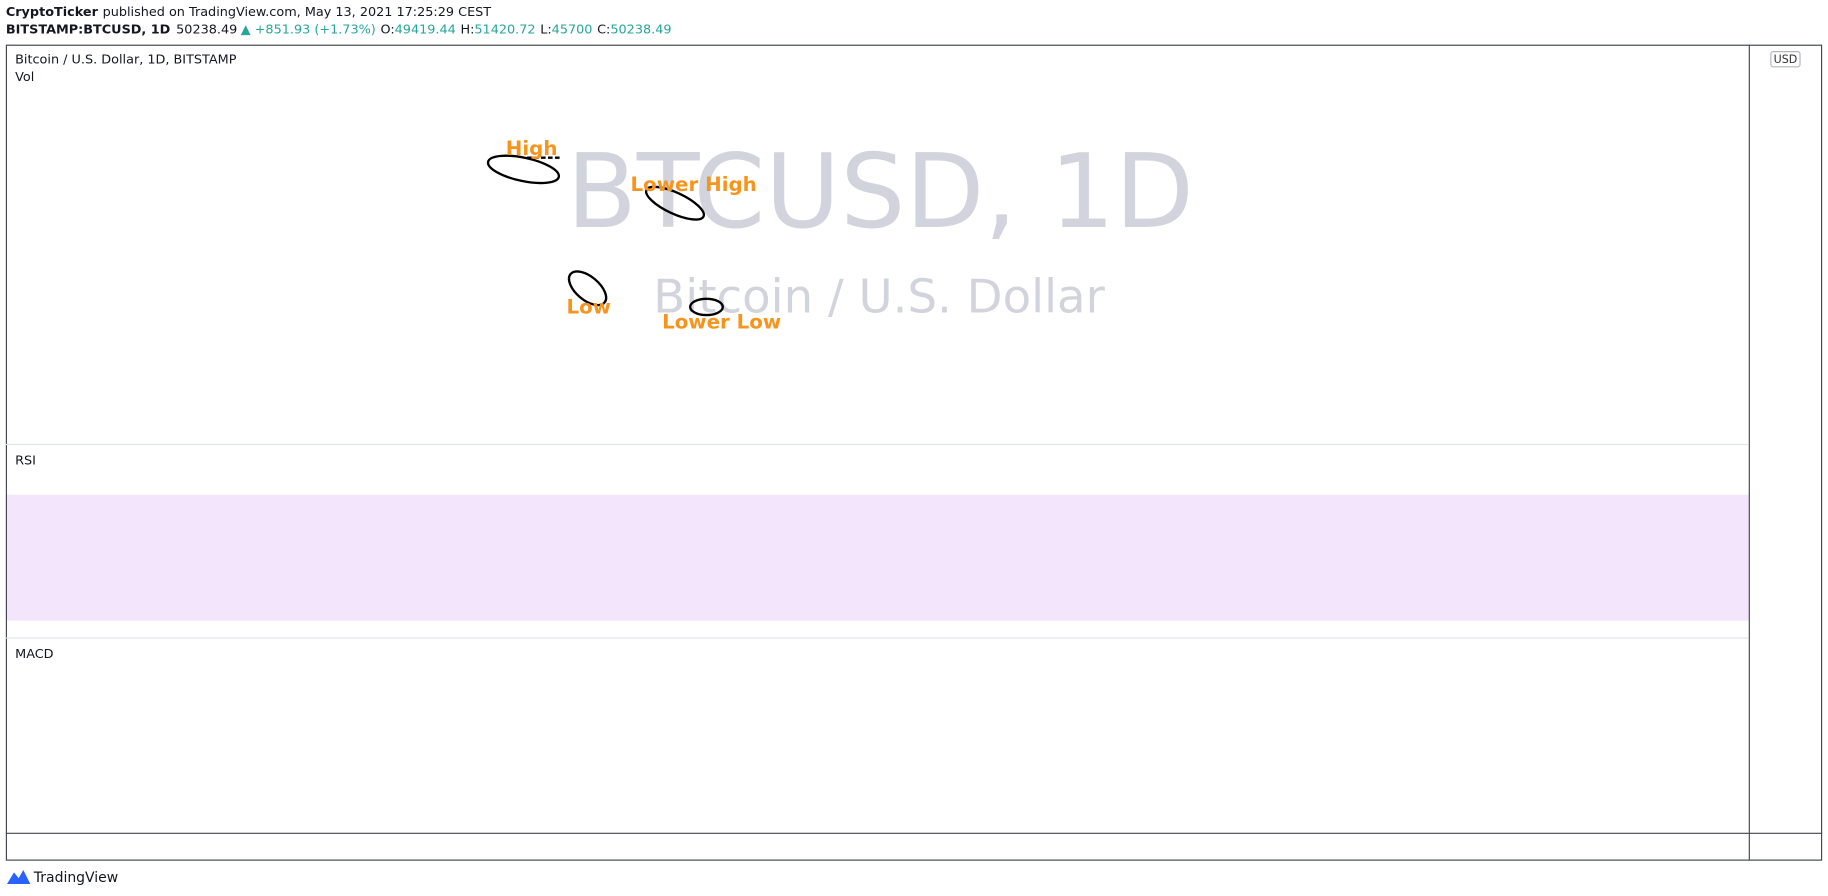  What do you see at coordinates (18, 877) in the screenshot?
I see `logo` at bounding box center [18, 877].